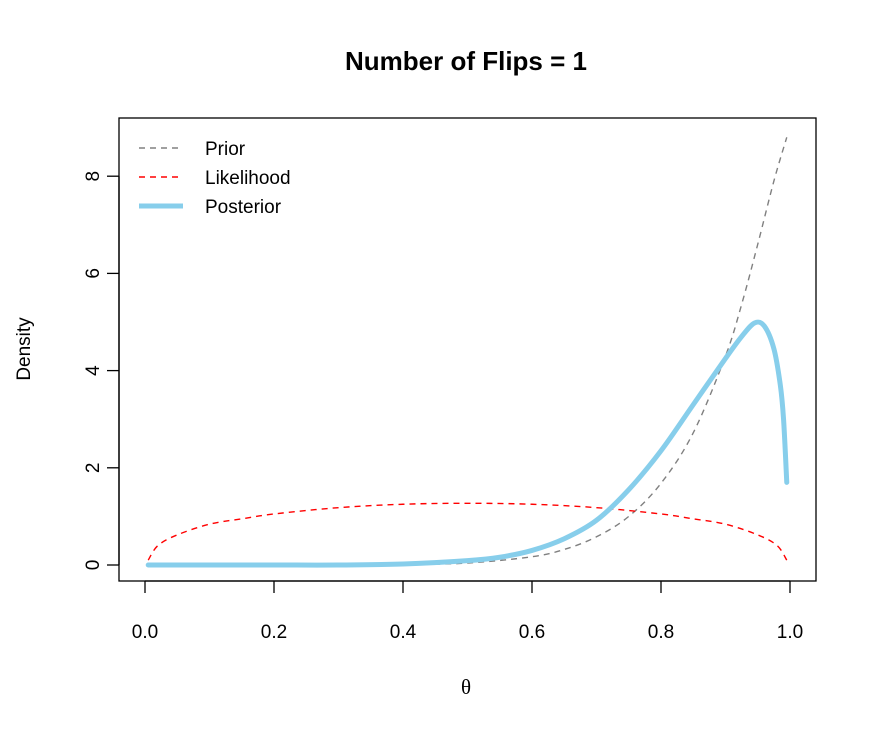  I want to click on x-axis: 0.0 0.2 0.4 0.6 0.8 1.0, so click(467, 611).